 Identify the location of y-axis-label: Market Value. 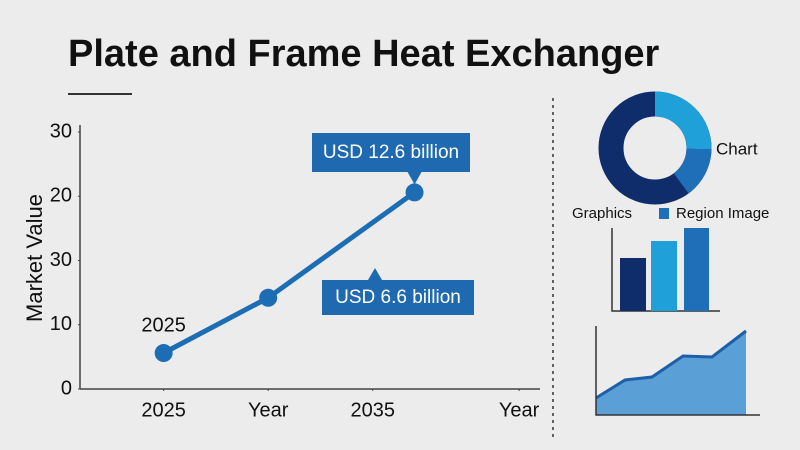
(34, 258).